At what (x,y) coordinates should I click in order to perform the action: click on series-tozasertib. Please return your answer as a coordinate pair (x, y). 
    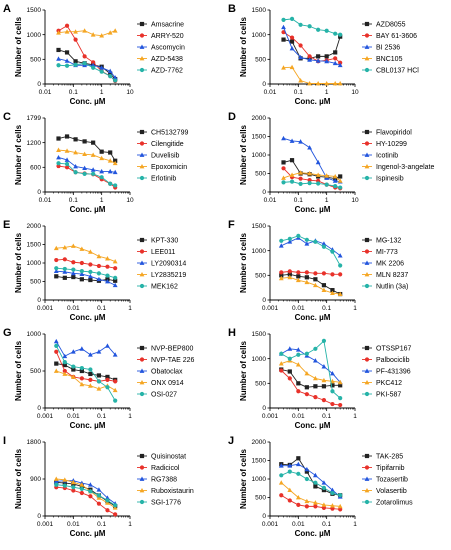
    Looking at the image, I should click on (310, 480).